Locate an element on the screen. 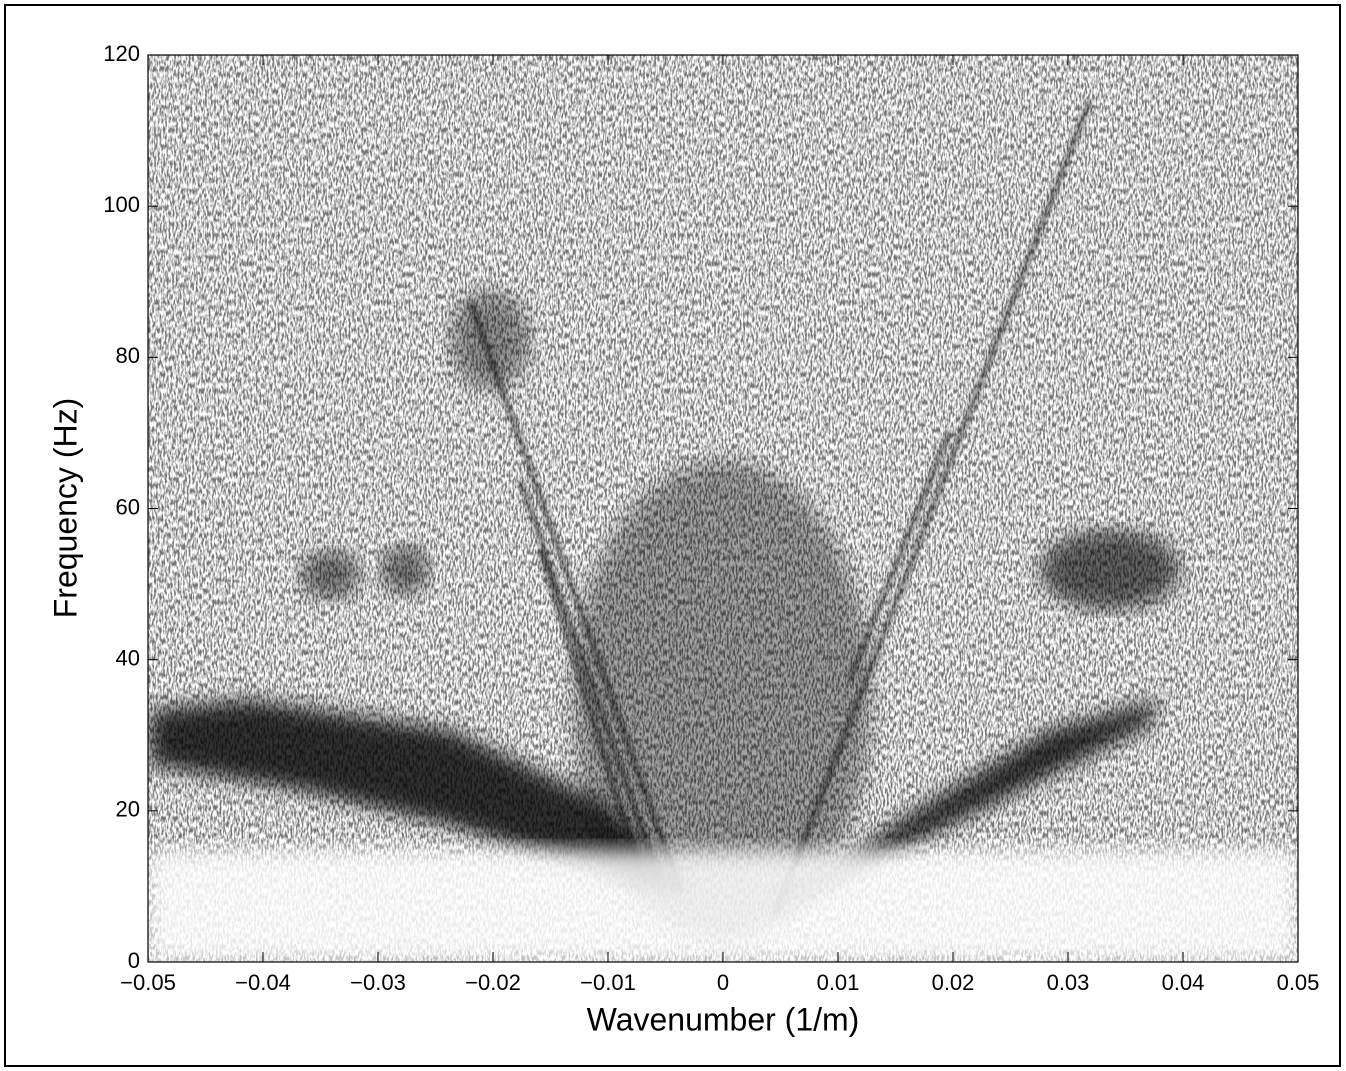 This screenshot has width=1346, height=1071. x-tick-label: 0.02 is located at coordinates (953, 982).